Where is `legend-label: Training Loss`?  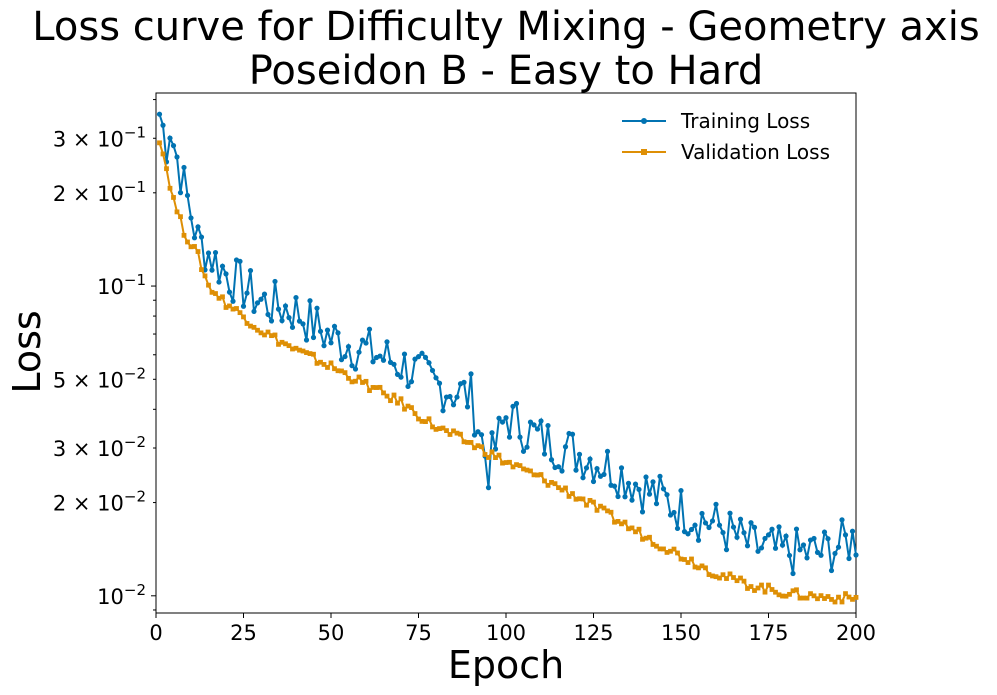 legend-label: Training Loss is located at coordinates (745, 121).